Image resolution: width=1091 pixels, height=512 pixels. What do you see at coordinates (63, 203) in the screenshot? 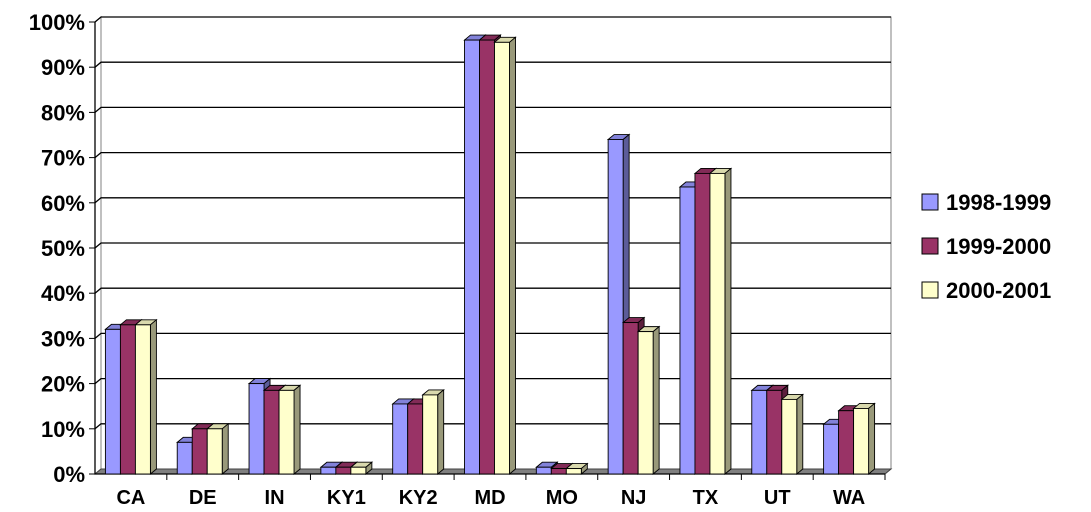
I see `y-tick-label: 60%` at bounding box center [63, 203].